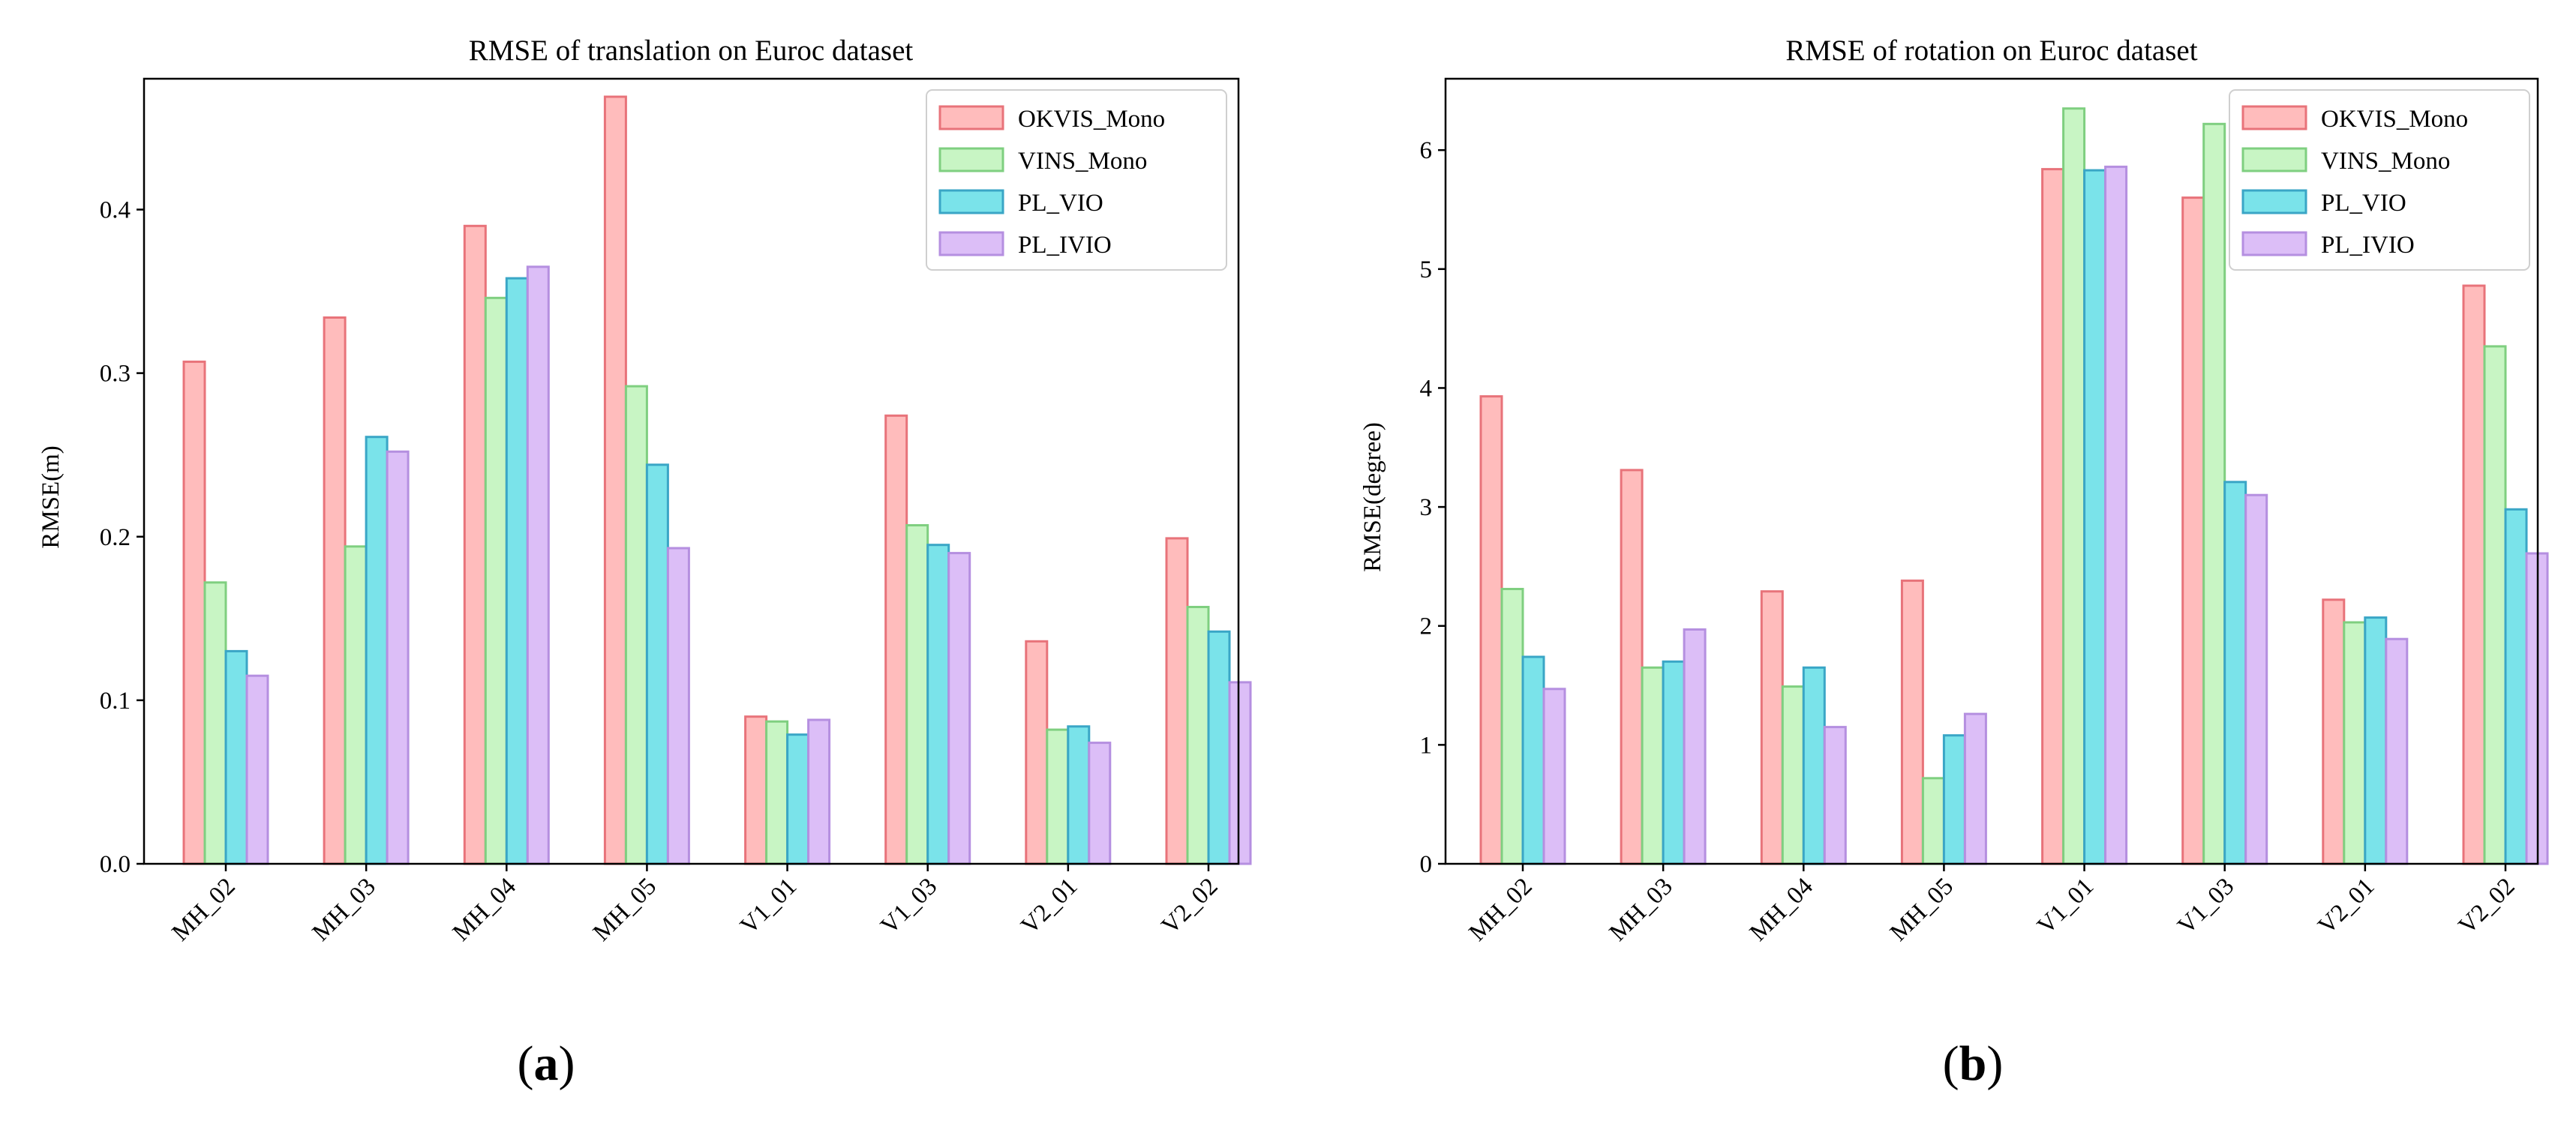 The image size is (2576, 1127). Describe the element at coordinates (1973, 1064) in the screenshot. I see `panel-label-b: (b)` at that location.